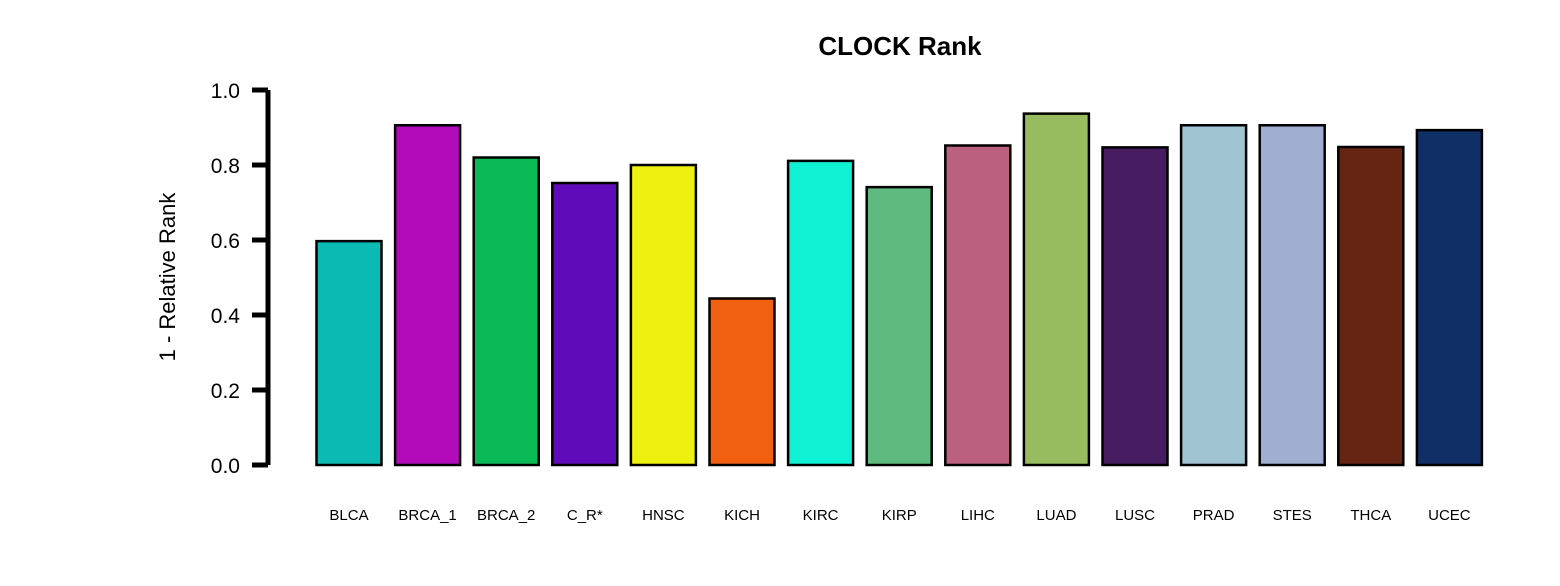 The image size is (1560, 586). Describe the element at coordinates (585, 324) in the screenshot. I see `bar-c-r-` at that location.